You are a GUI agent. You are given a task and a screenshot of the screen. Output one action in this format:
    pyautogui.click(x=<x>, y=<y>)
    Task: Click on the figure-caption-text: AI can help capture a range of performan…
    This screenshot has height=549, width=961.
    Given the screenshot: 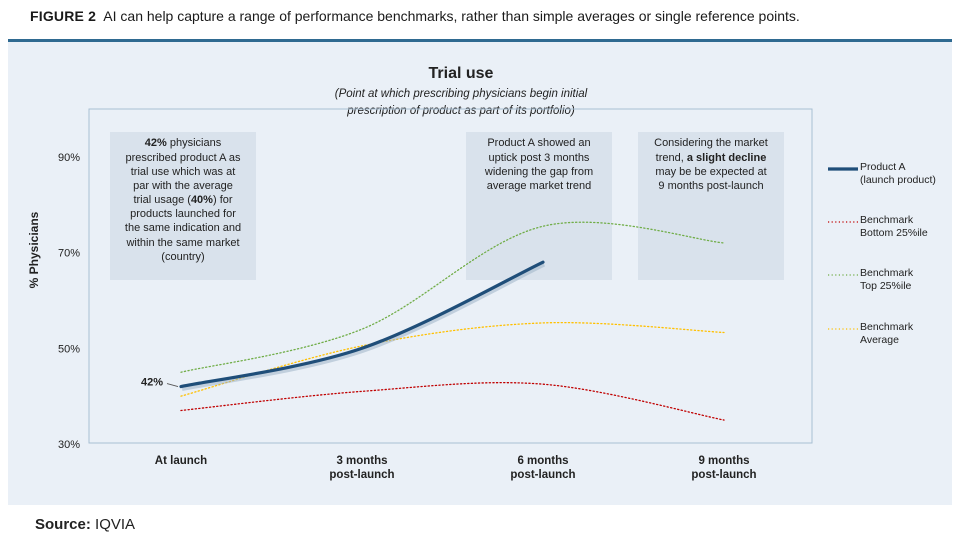 What is the action you would take?
    pyautogui.click(x=451, y=16)
    